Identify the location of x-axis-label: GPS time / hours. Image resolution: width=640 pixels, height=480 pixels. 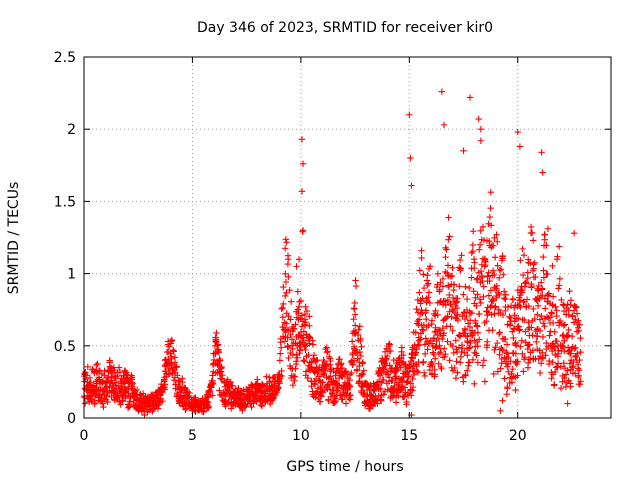
(344, 467).